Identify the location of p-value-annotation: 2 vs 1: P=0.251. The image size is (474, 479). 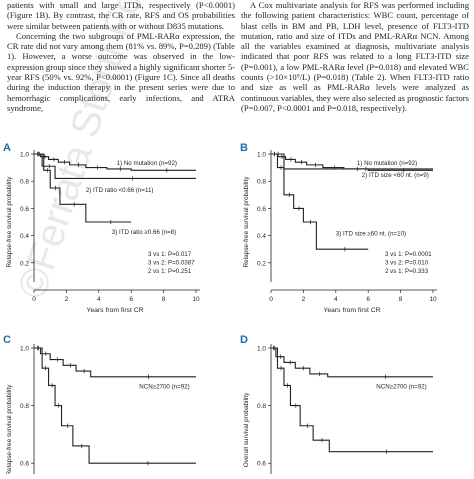
(170, 271).